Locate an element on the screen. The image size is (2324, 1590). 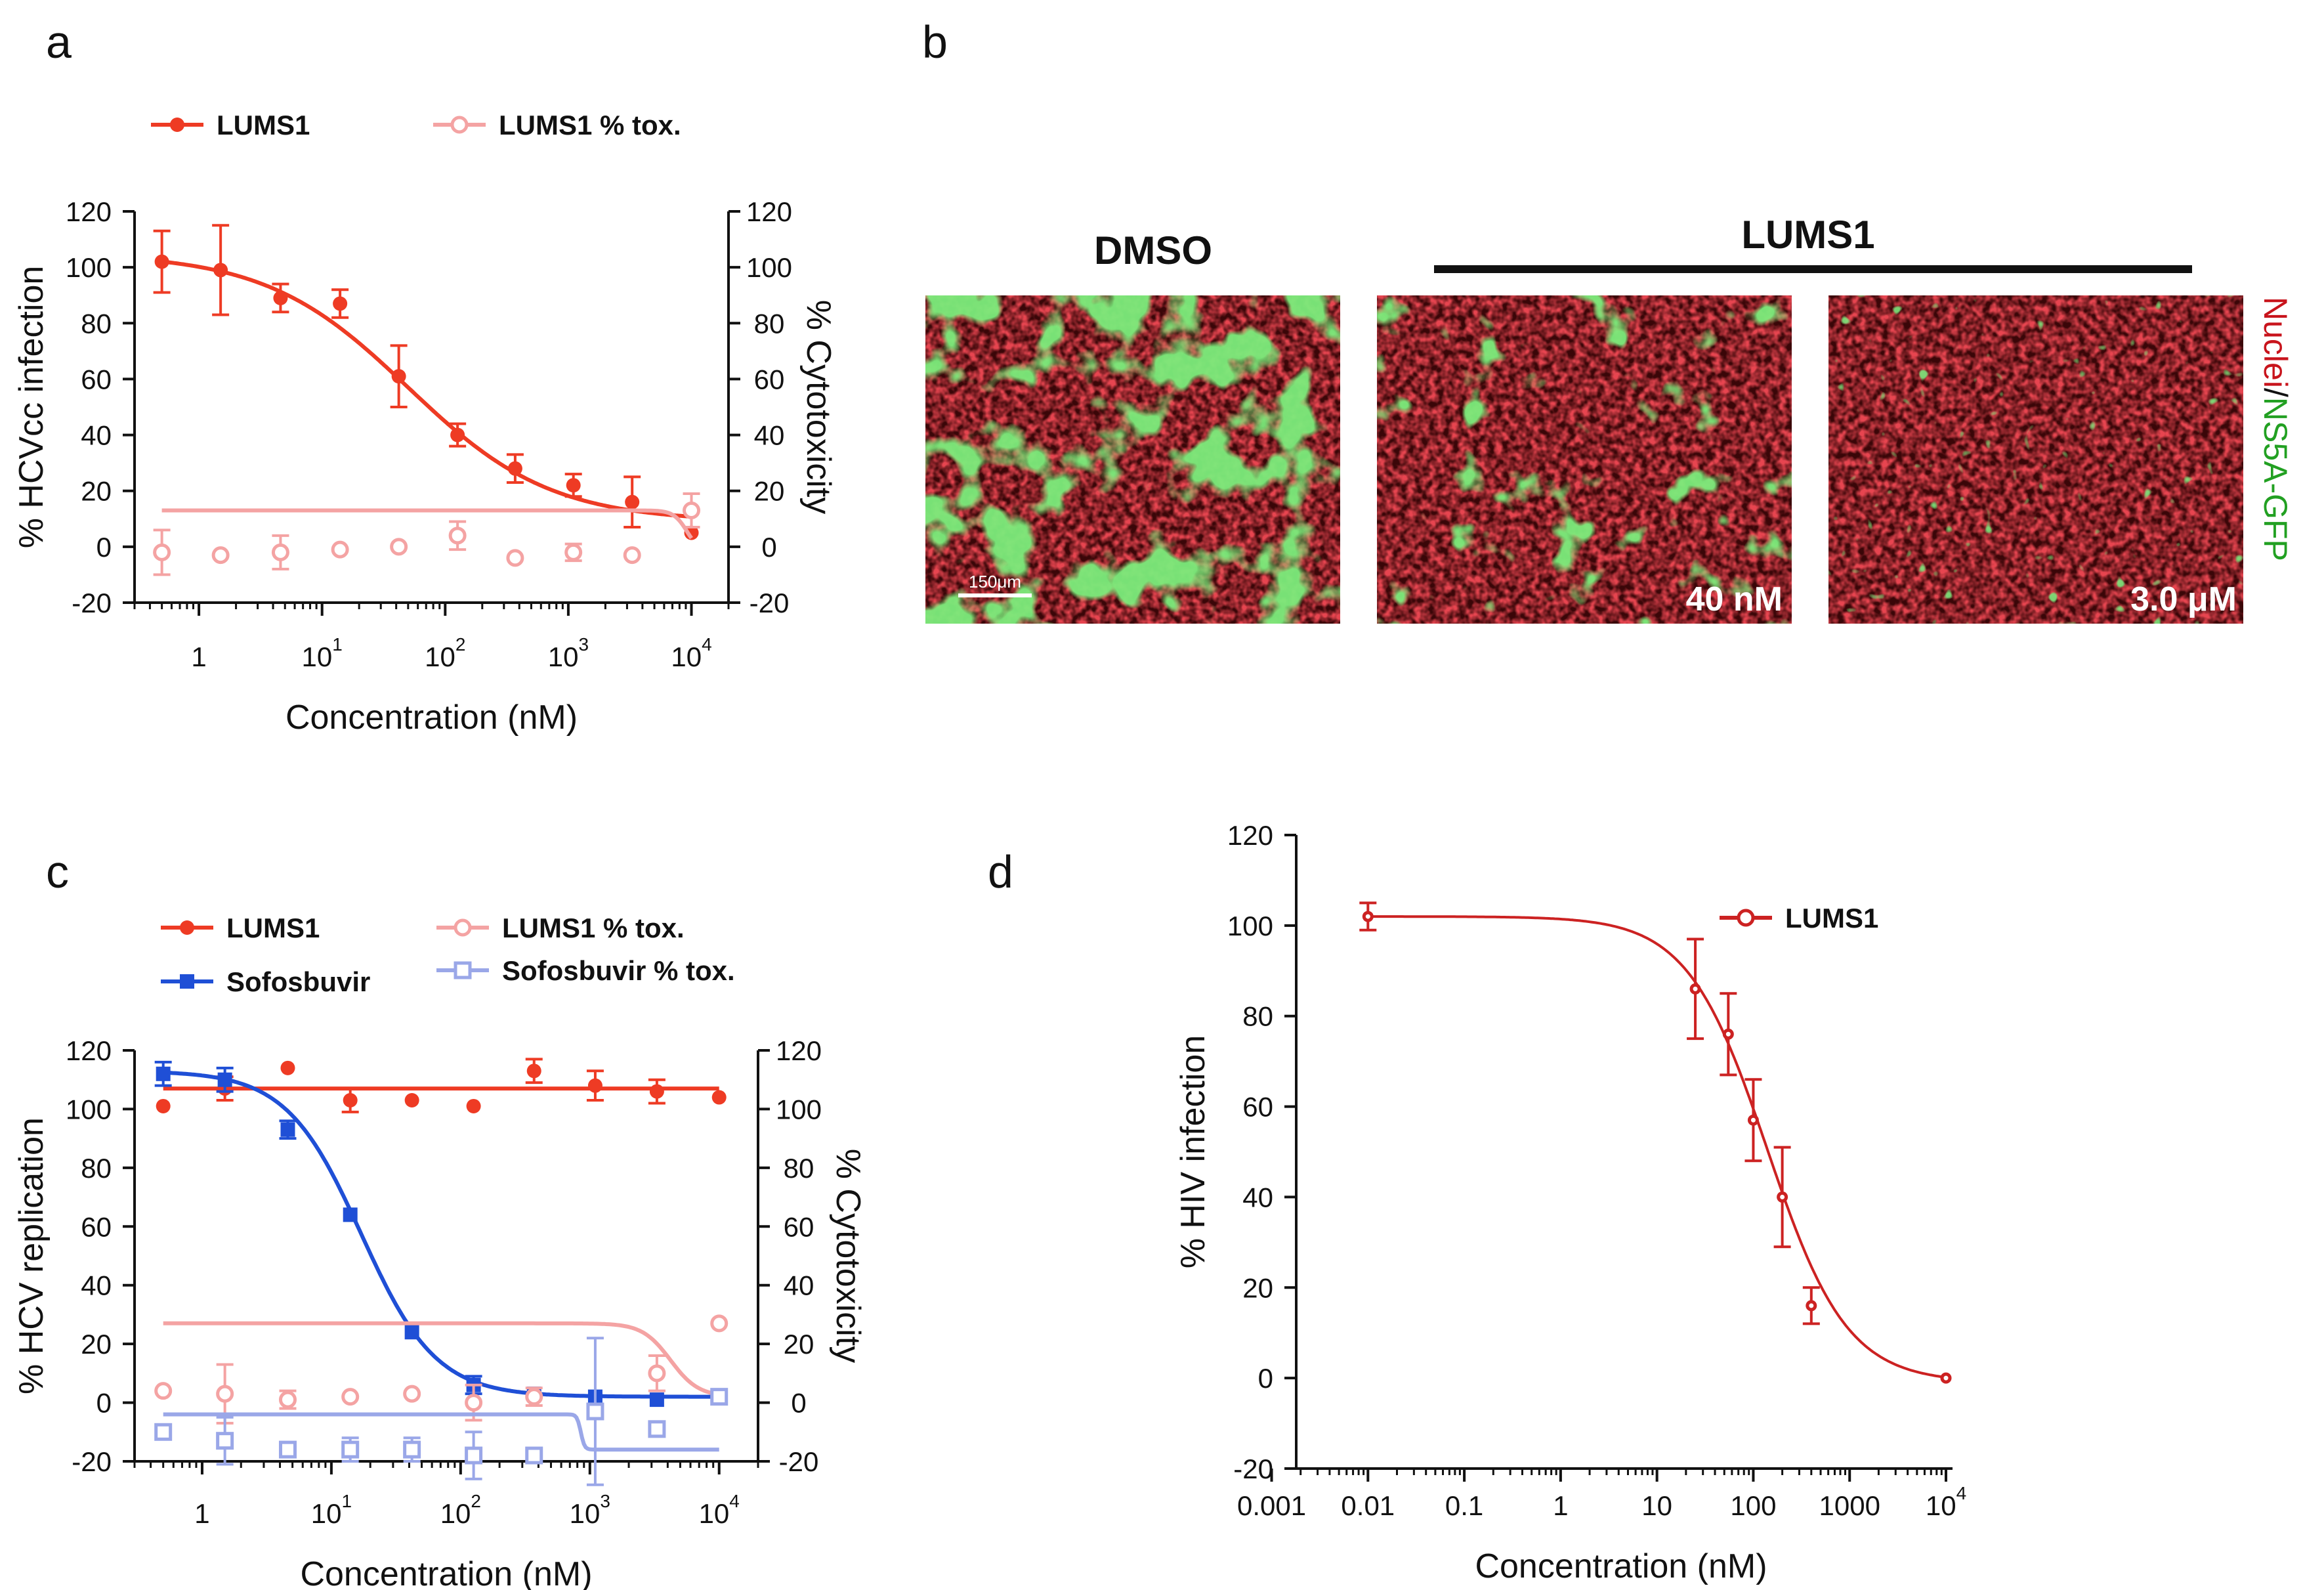
scale-bar is located at coordinates (995, 595).